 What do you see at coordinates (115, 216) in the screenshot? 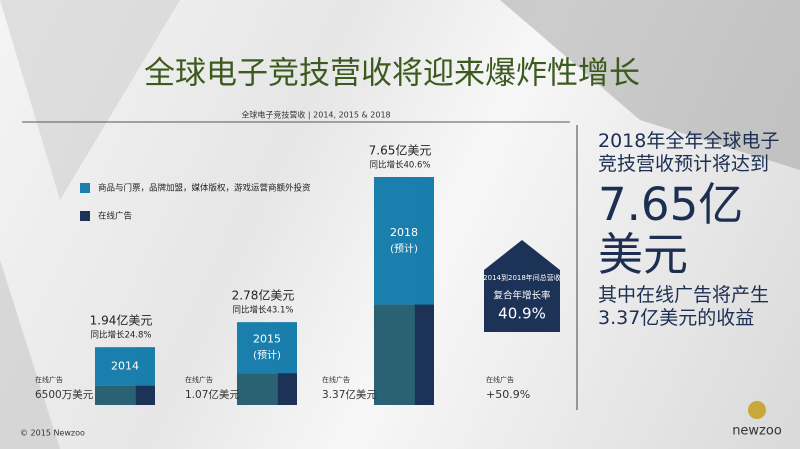
I see `legend-label: 在线广告` at bounding box center [115, 216].